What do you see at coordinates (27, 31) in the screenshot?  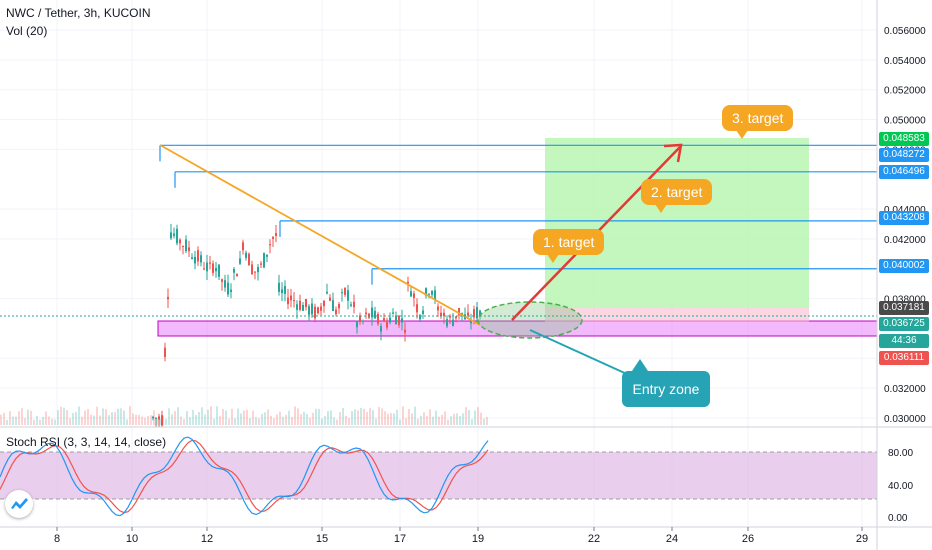 I see `volume-label: Vol (20)` at bounding box center [27, 31].